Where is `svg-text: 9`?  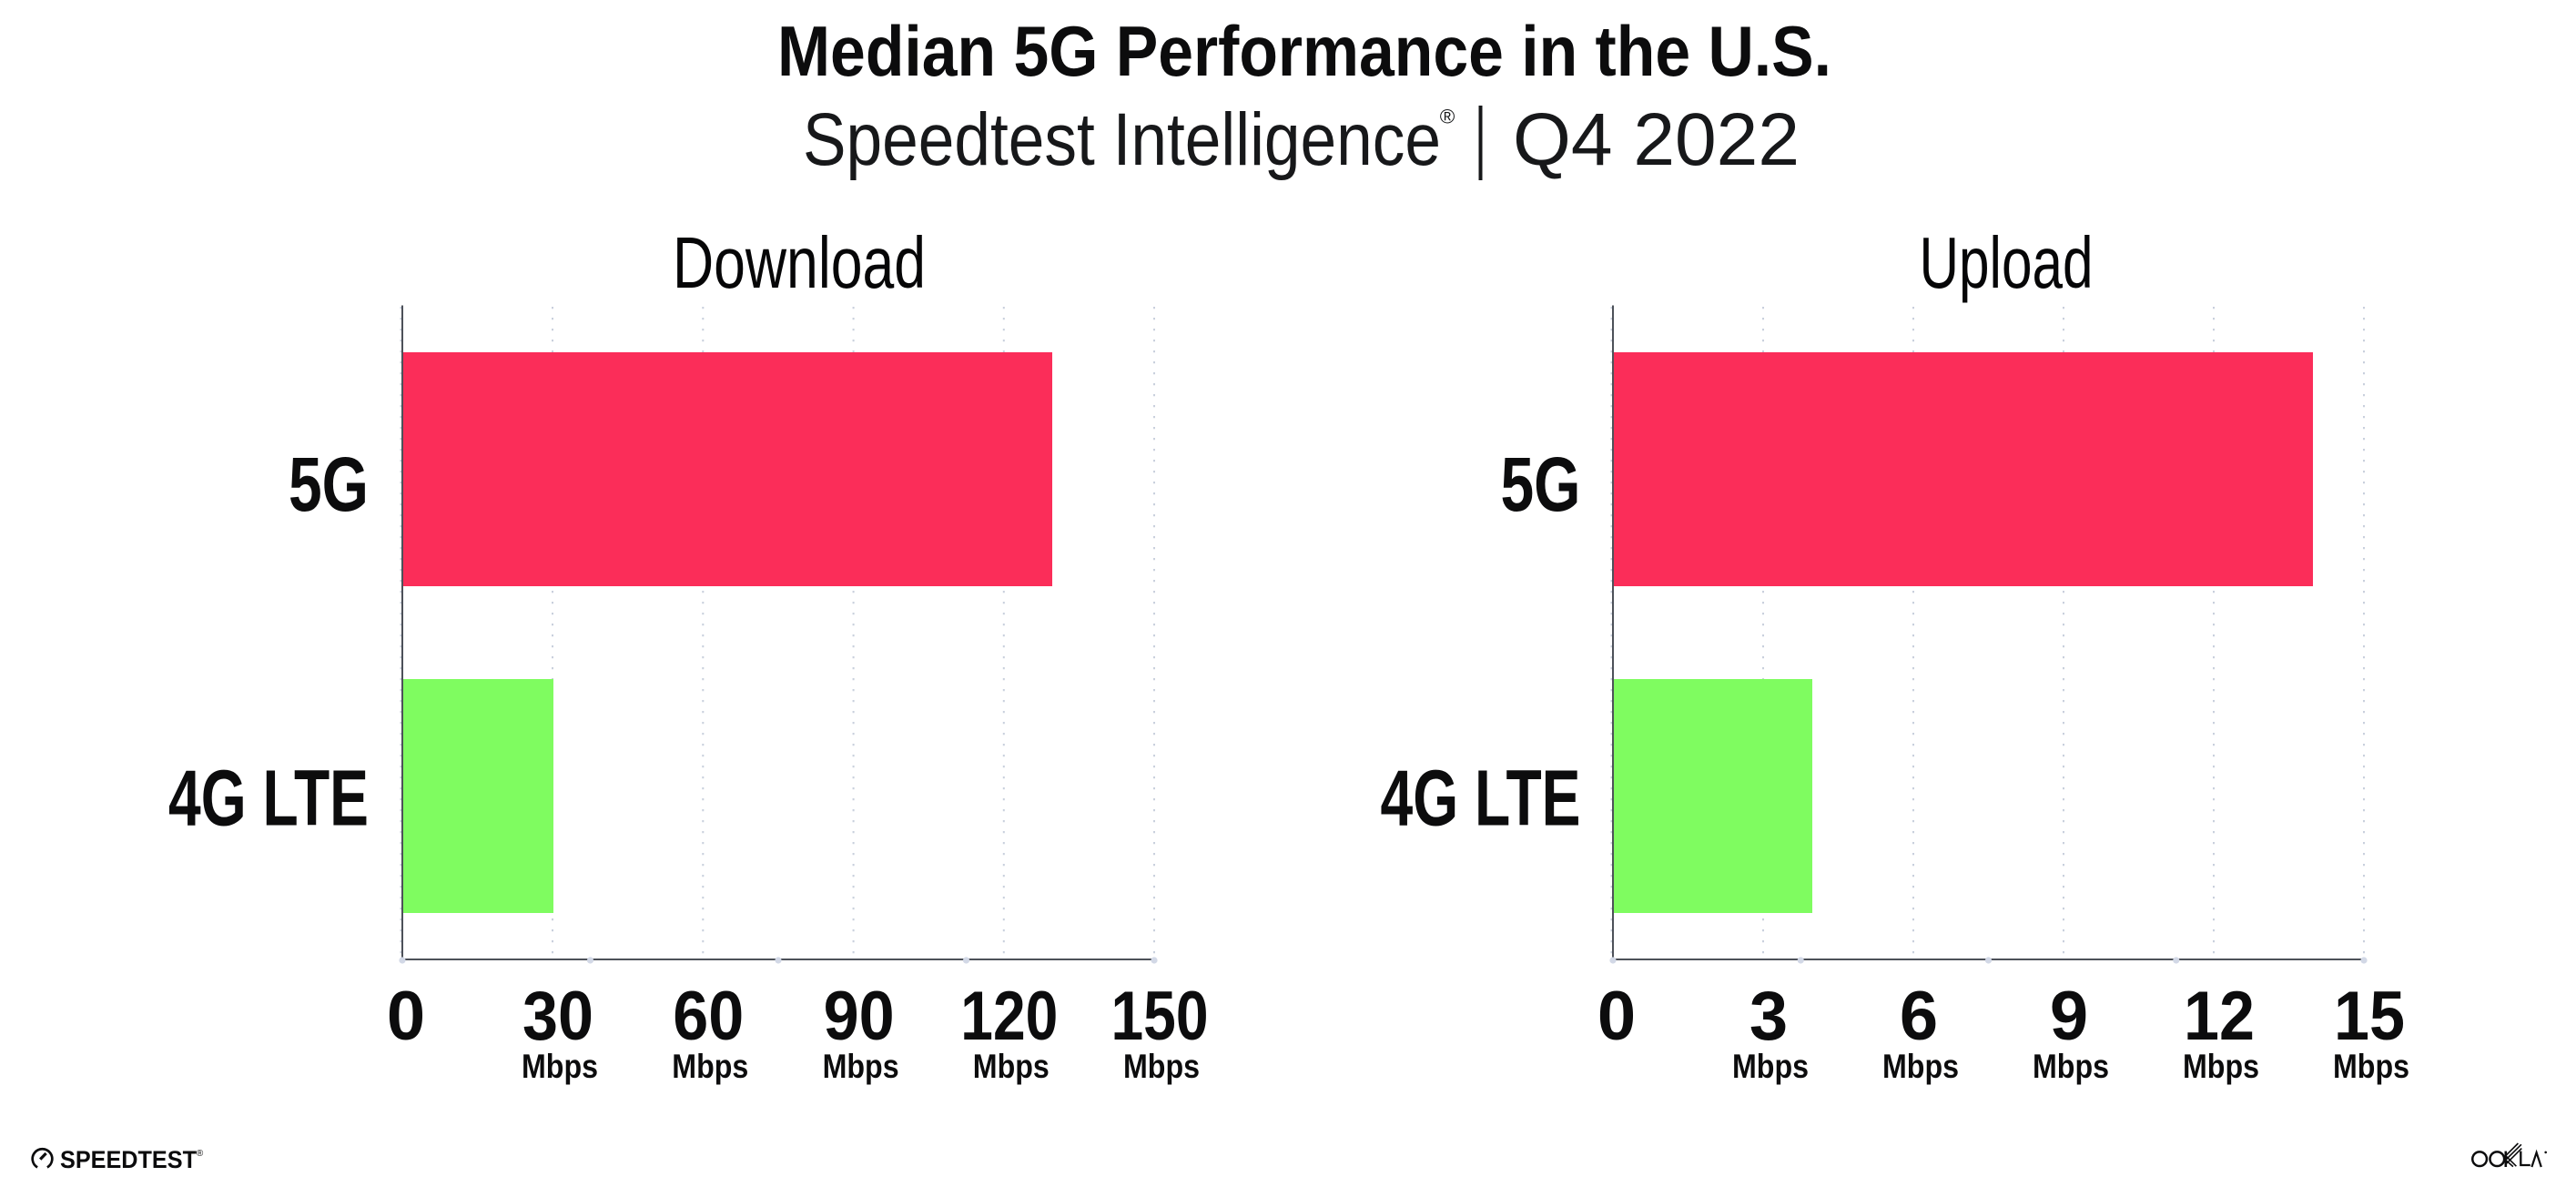 svg-text: 9 is located at coordinates (2069, 1017).